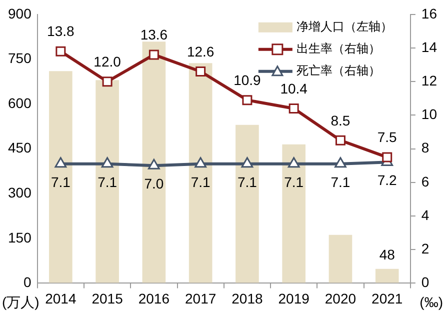 The width and height of the screenshot is (445, 313). What do you see at coordinates (154, 34) in the screenshot?
I see `data-label: 13.6` at bounding box center [154, 34].